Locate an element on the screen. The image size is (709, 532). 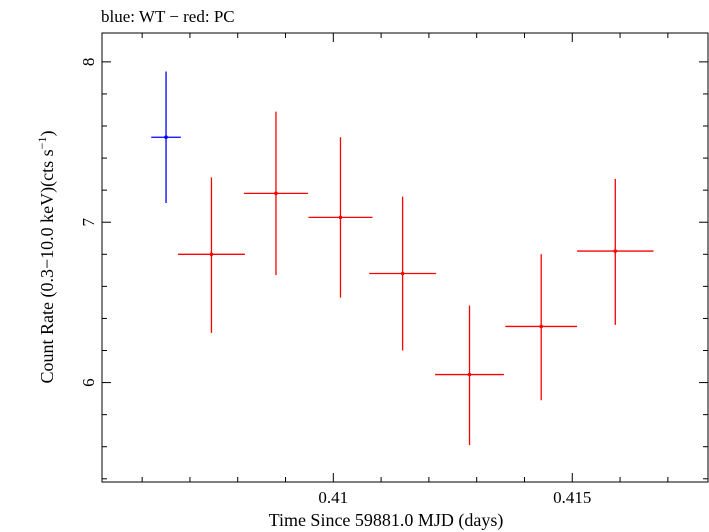
x-tick-label: 0.415 is located at coordinates (572, 497).